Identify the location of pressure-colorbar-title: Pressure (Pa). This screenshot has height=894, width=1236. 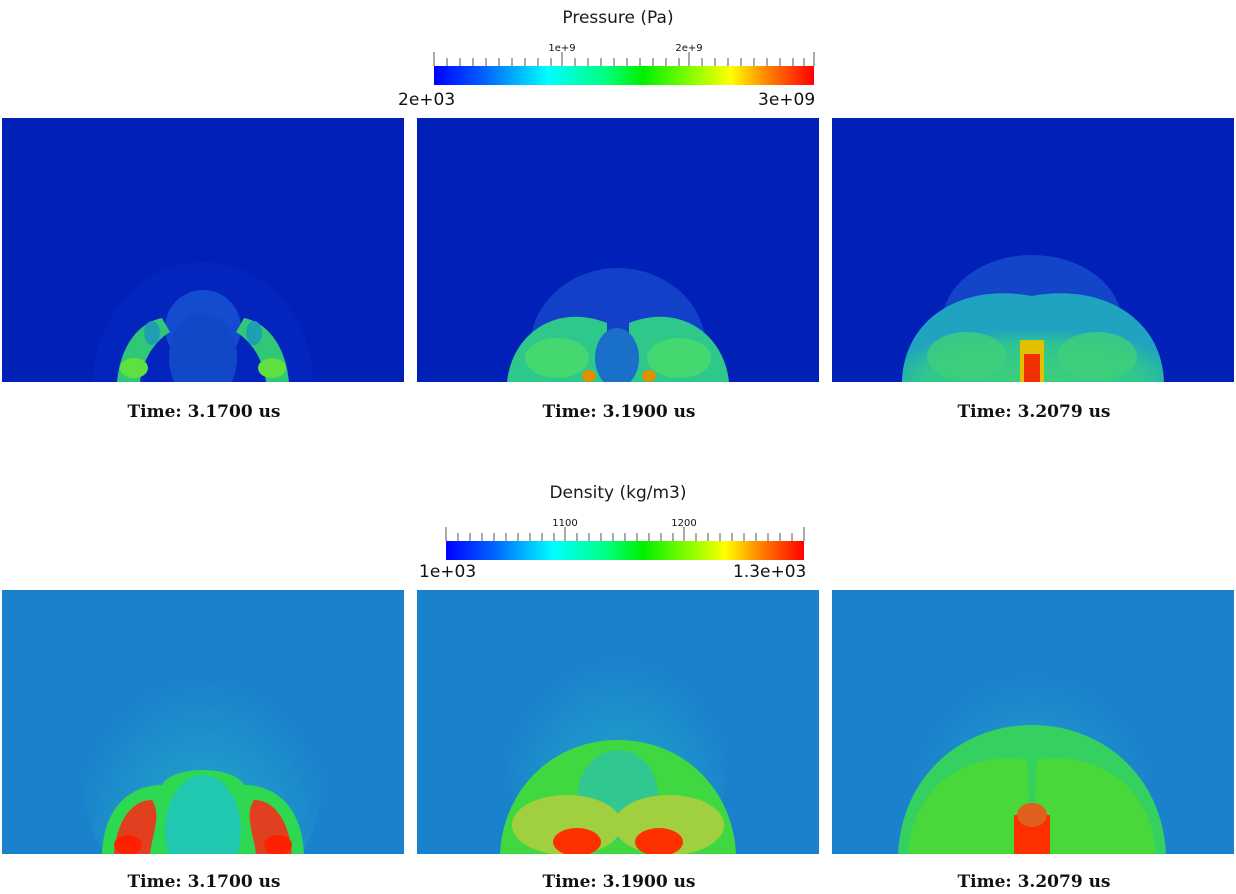
(618, 18).